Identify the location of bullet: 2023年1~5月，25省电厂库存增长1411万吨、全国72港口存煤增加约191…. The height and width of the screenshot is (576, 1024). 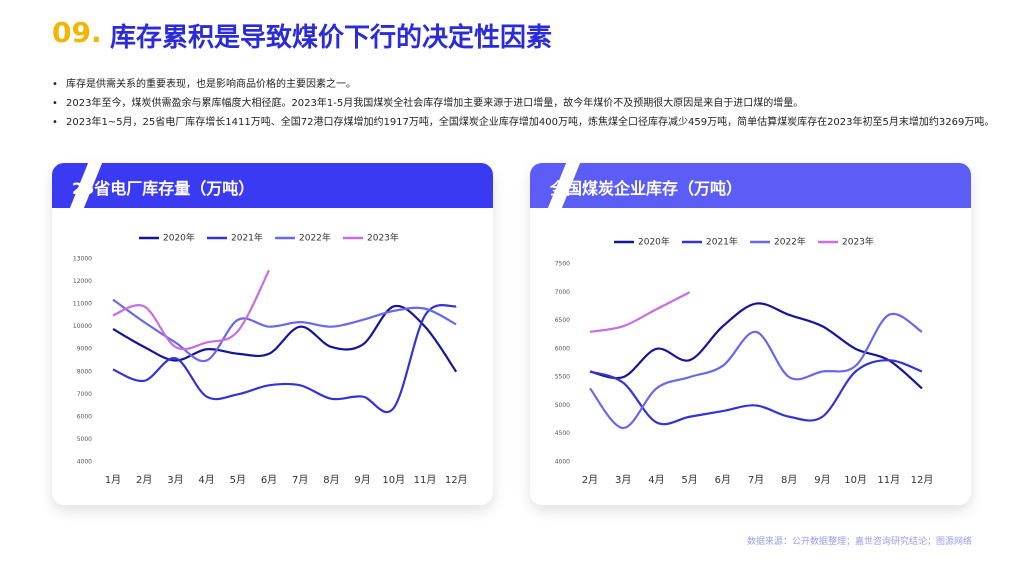
(524, 122).